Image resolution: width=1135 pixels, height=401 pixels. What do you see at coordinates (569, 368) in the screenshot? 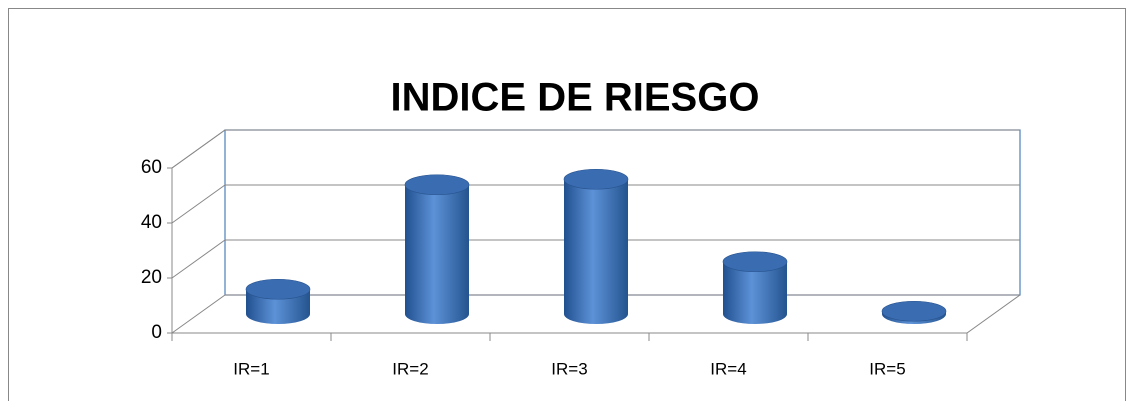
I see `x-tick-label: IR=3` at bounding box center [569, 368].